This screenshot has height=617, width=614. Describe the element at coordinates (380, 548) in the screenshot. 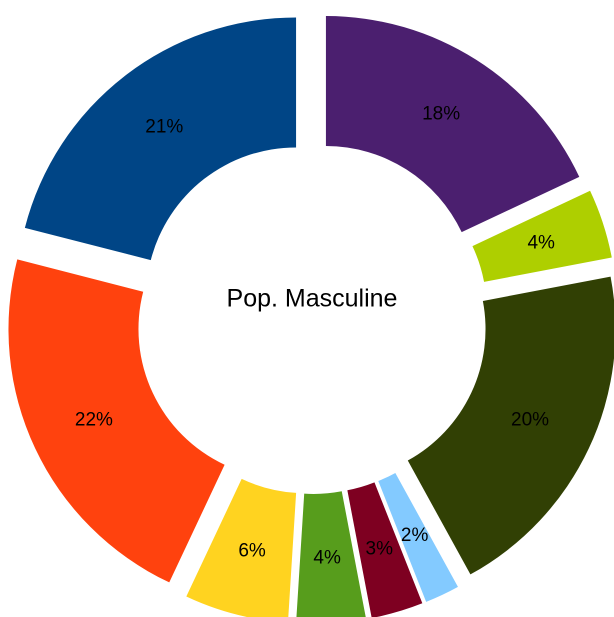

I see `data-label: 3%` at that location.